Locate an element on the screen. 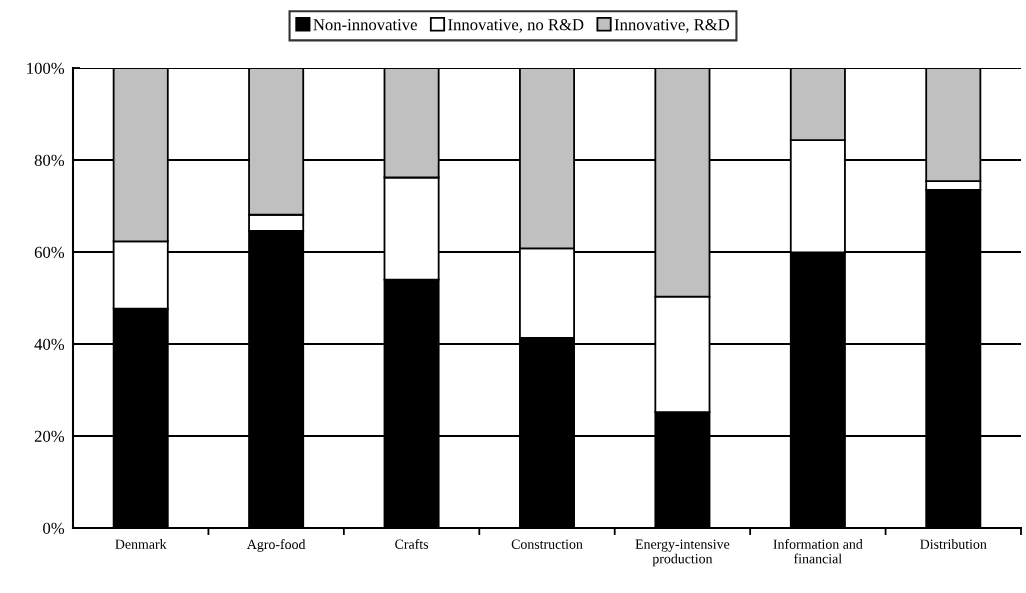 Image resolution: width=1026 pixels, height=593 pixels. x-tick-label: Information and financial is located at coordinates (818, 551).